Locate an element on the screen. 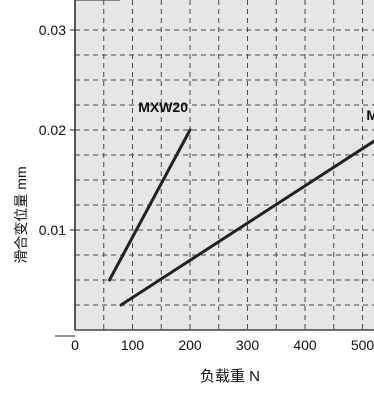  x-tick-label: 0 is located at coordinates (75, 345).